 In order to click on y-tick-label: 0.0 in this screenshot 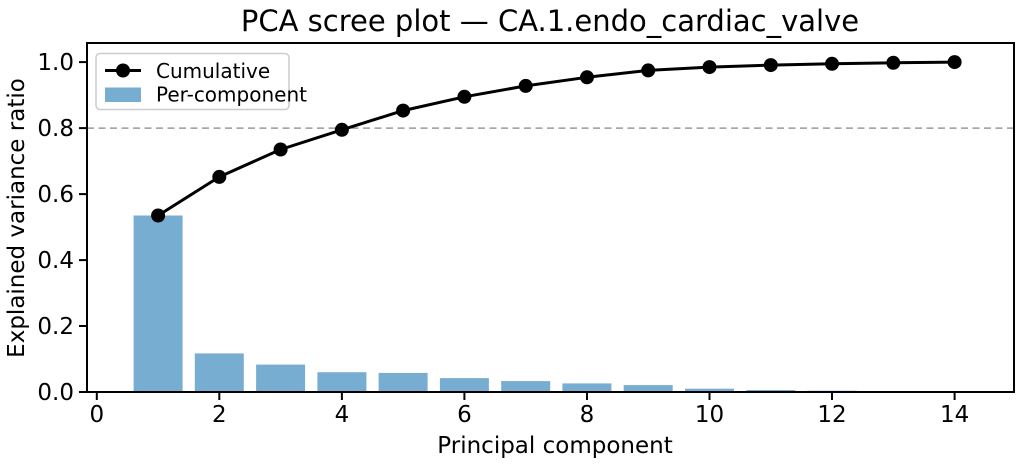, I will do `click(55, 393)`.